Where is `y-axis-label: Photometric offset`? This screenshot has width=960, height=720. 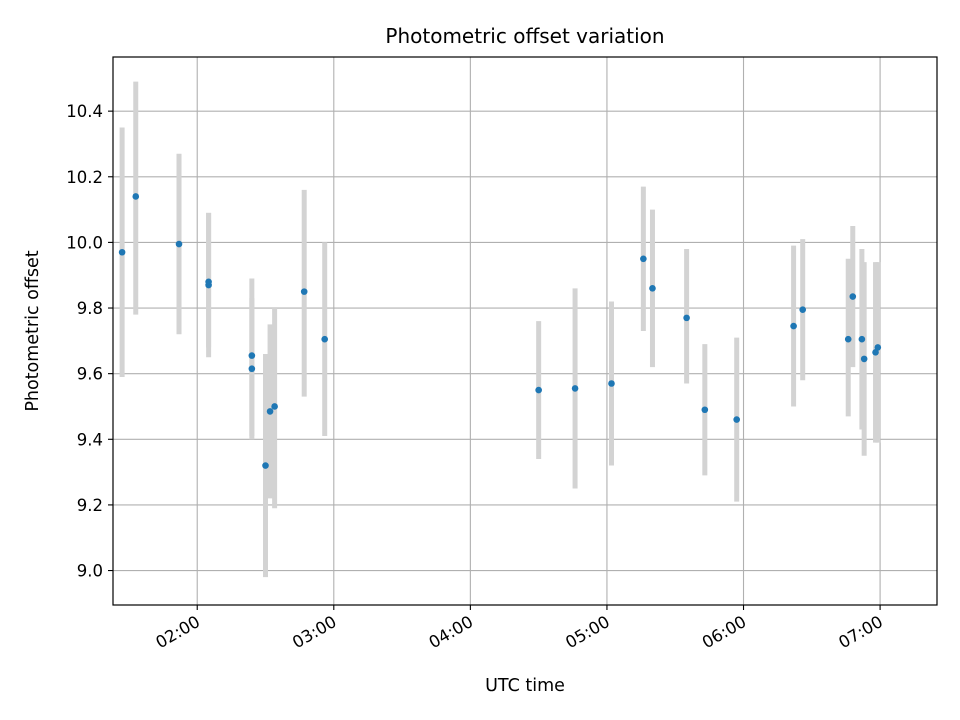
y-axis-label: Photometric offset is located at coordinates (33, 330).